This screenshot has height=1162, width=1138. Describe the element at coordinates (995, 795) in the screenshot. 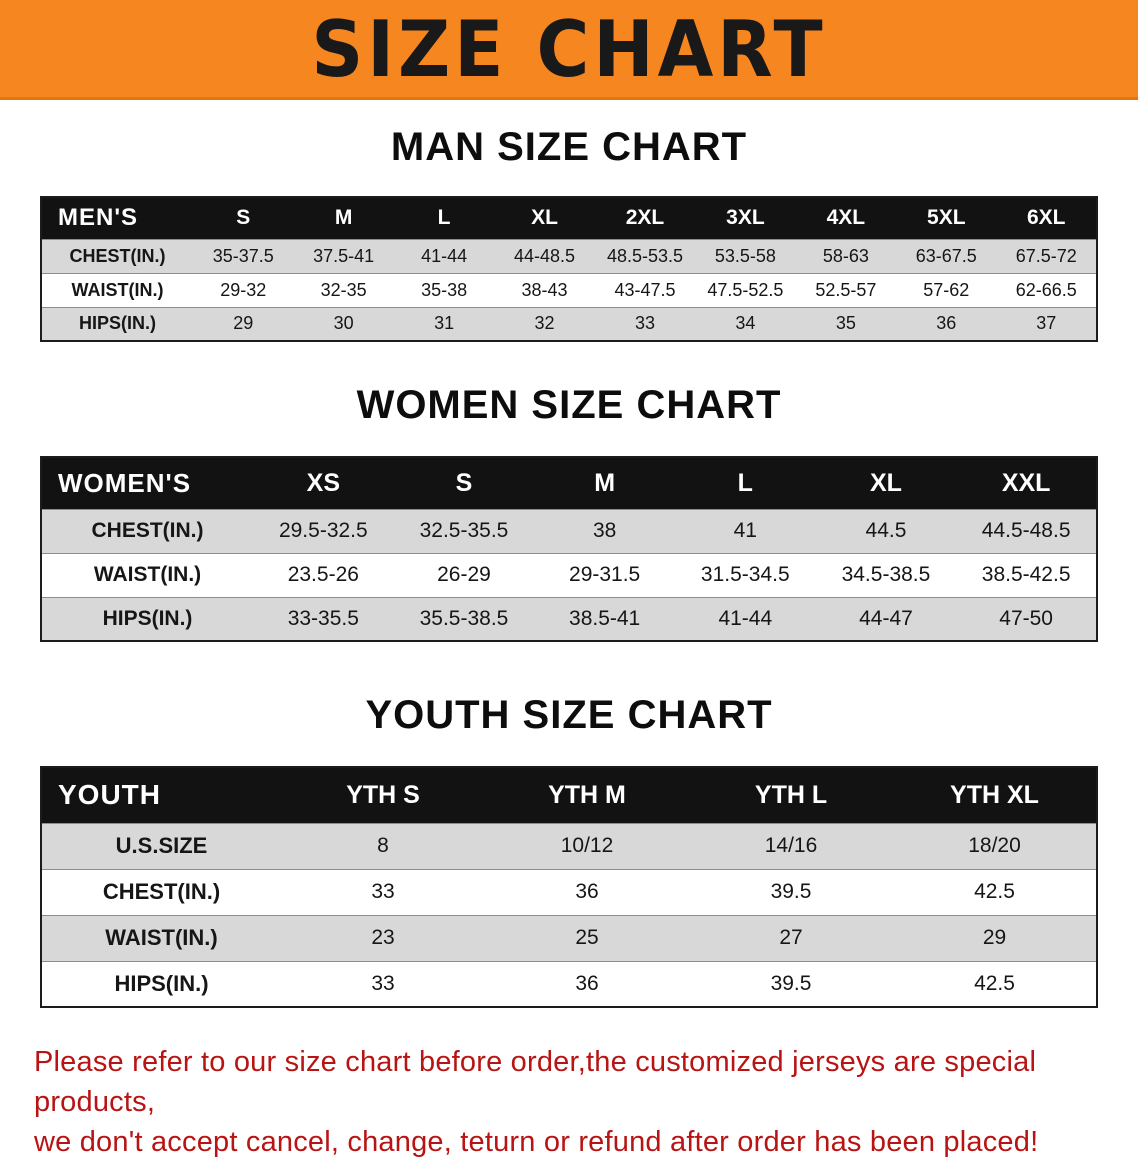

I see `size-column-header: YTH XL` at that location.